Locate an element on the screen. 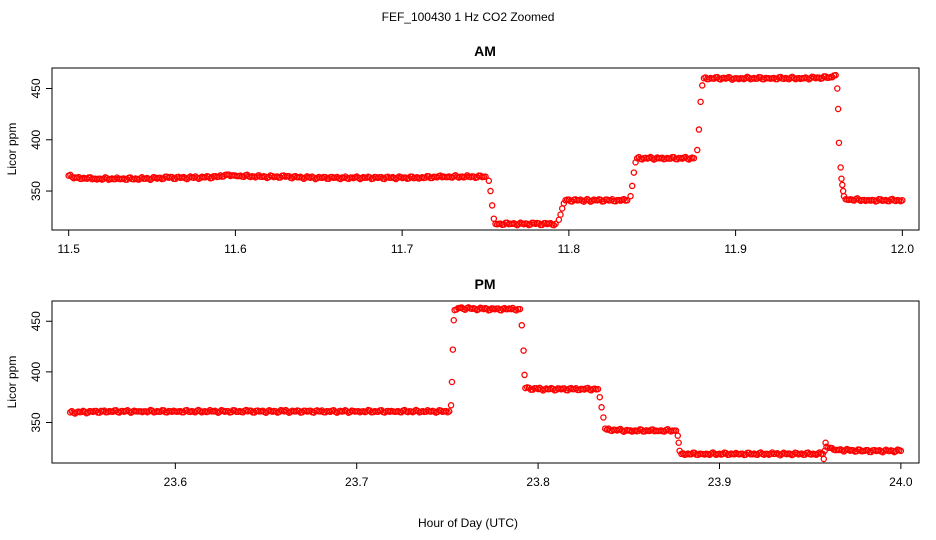  panel-am-x-axis: 11.5 11.6 11.7 11.8 11.9 12.0 is located at coordinates (485, 243).